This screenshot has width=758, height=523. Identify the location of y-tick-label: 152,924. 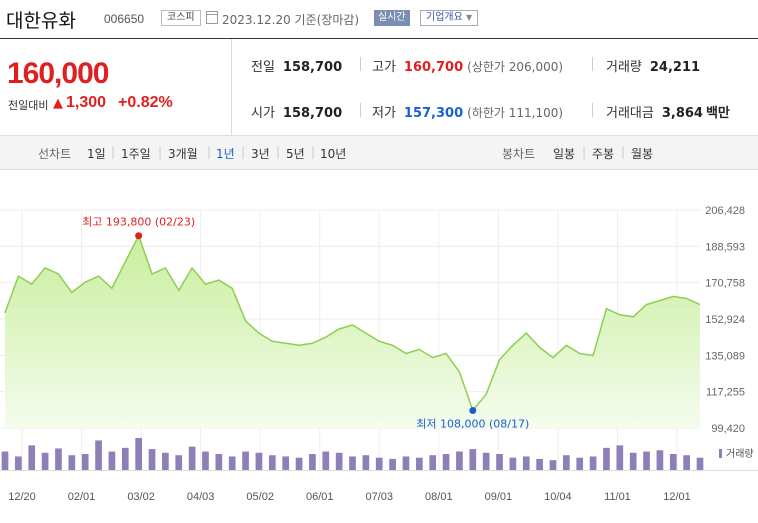
(725, 320).